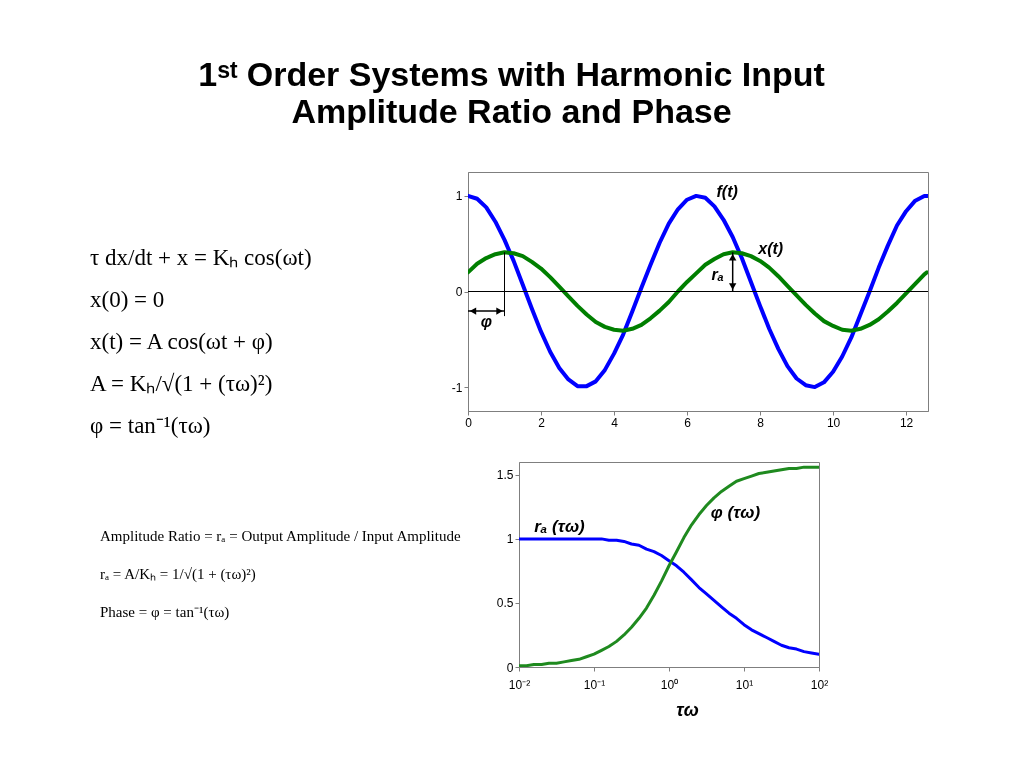 The height and width of the screenshot is (768, 1024). I want to click on x-tick-label: 12, so click(906, 422).